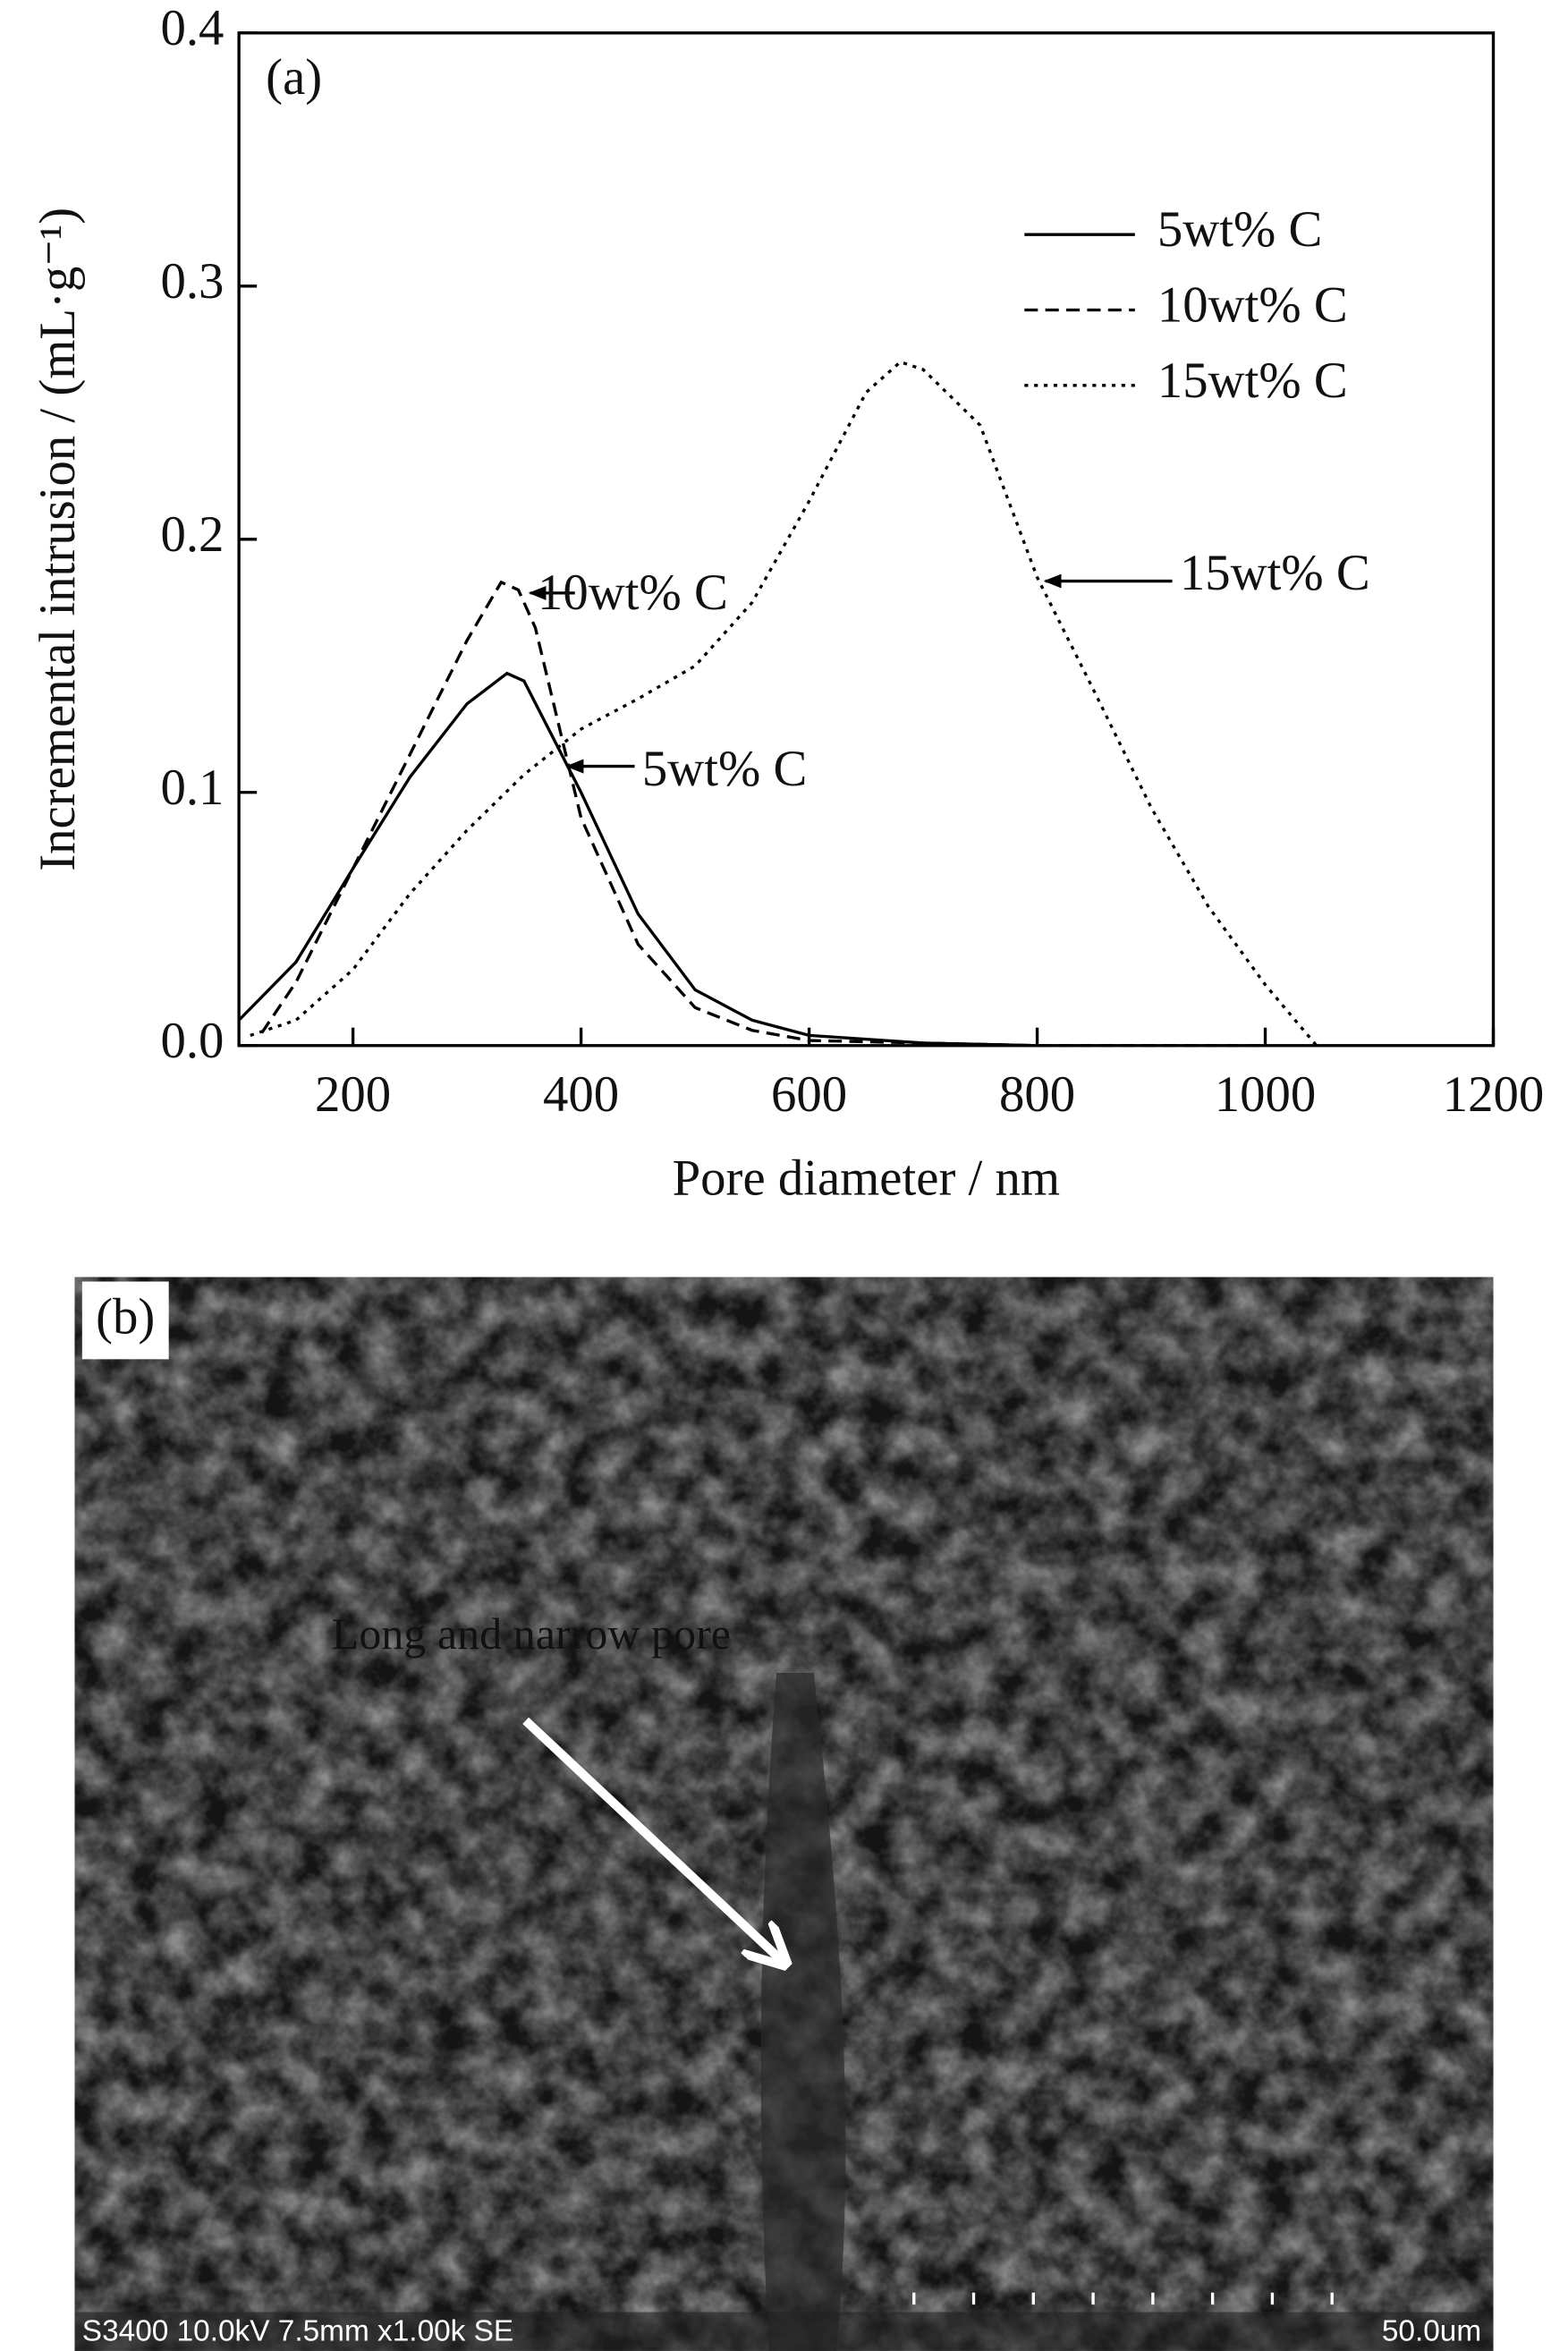  What do you see at coordinates (294, 78) in the screenshot?
I see `panel-label: (a)` at bounding box center [294, 78].